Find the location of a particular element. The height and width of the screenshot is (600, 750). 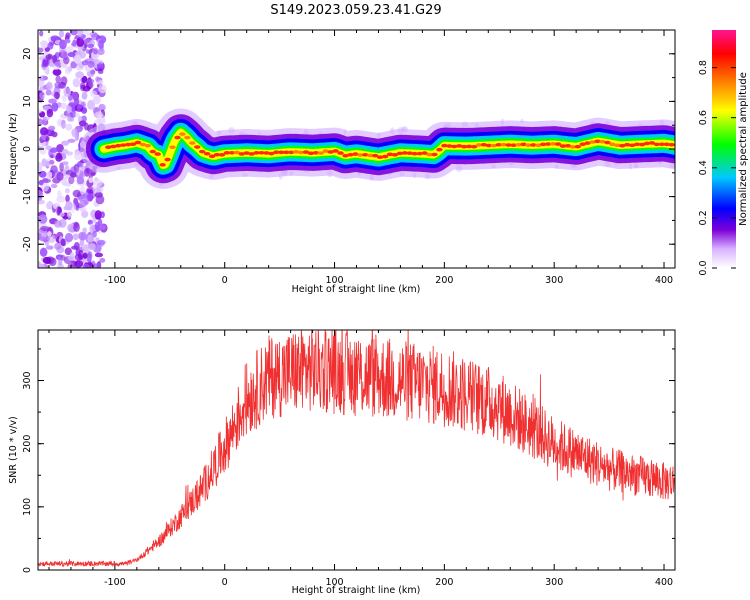

snr-y-tick-label: 300 is located at coordinates (27, 380).